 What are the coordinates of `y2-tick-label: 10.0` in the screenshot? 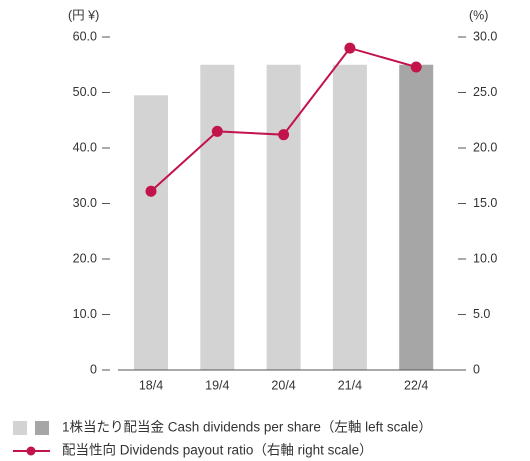 It's located at (485, 258).